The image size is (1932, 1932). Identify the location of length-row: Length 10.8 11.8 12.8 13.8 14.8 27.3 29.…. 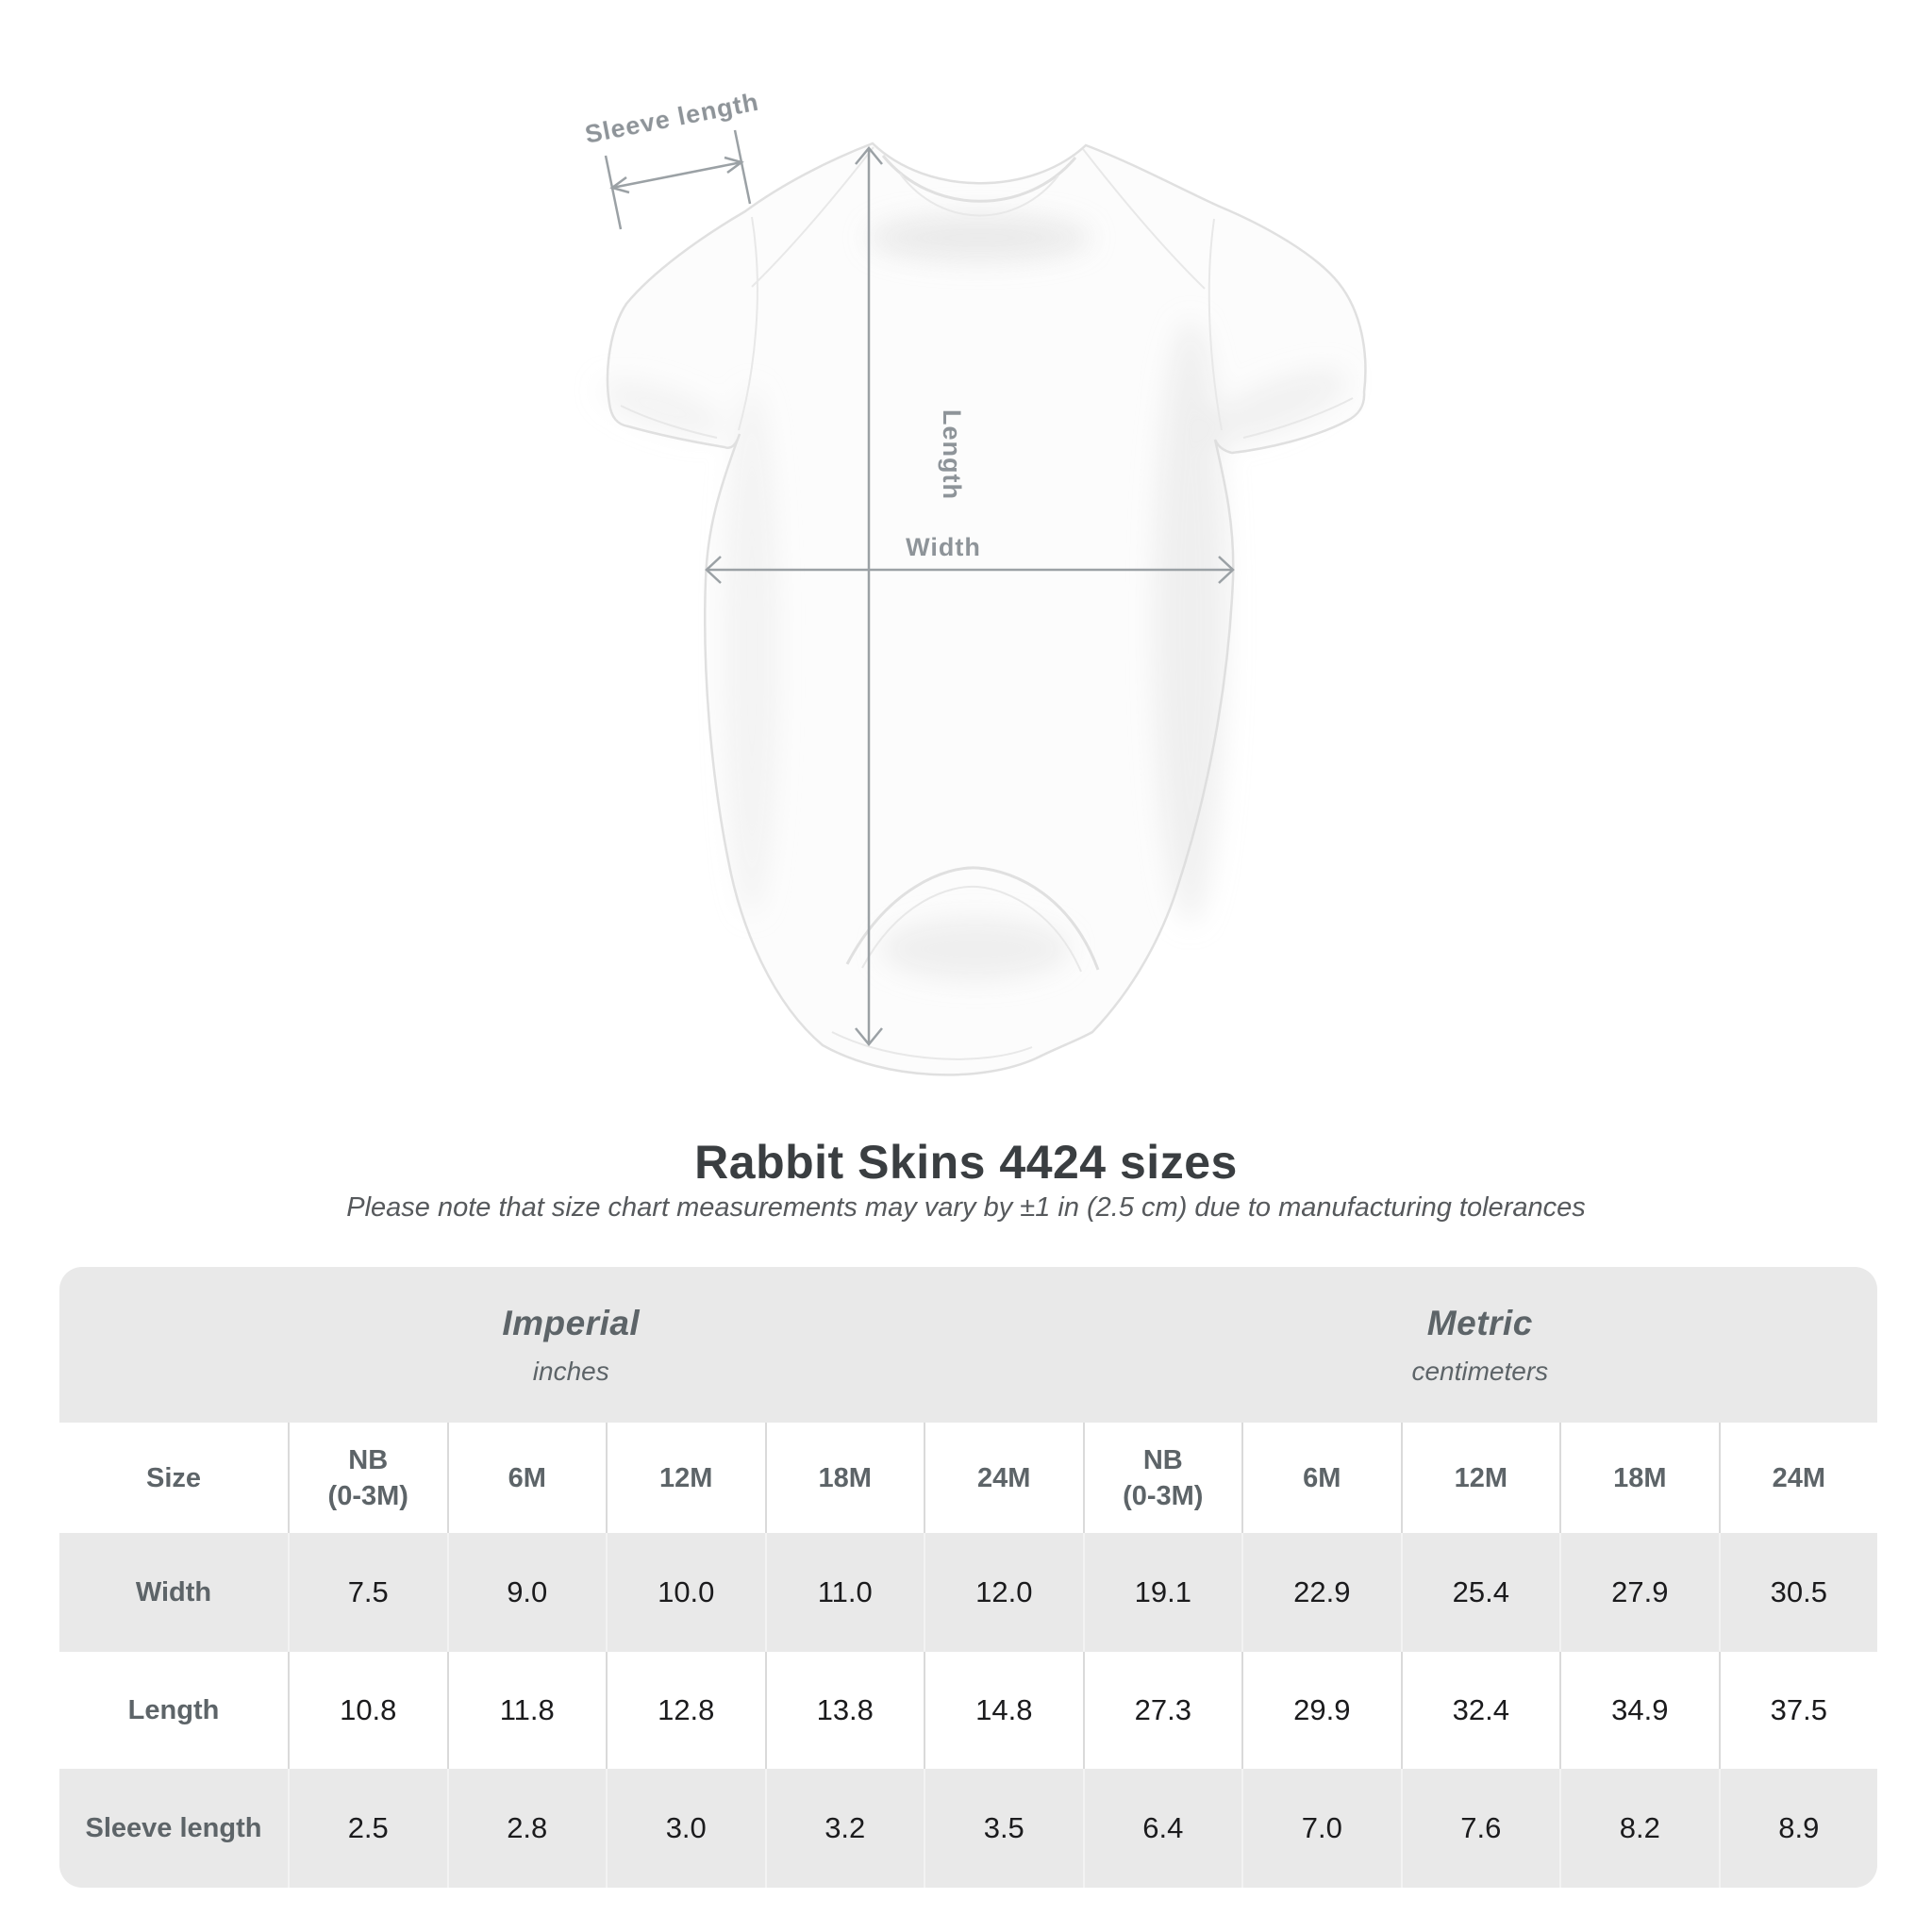
(969, 1711).